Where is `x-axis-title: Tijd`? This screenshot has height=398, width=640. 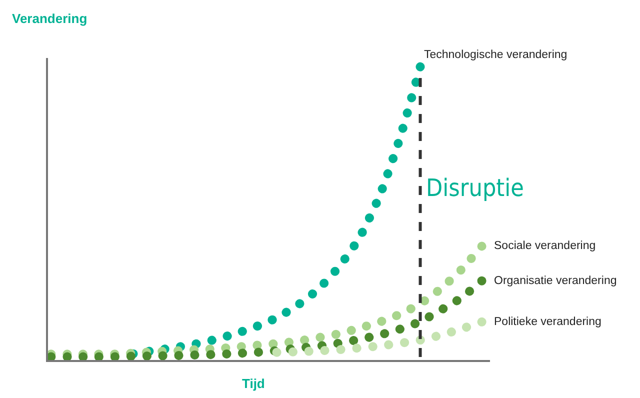
x-axis-title: Tijd is located at coordinates (253, 383).